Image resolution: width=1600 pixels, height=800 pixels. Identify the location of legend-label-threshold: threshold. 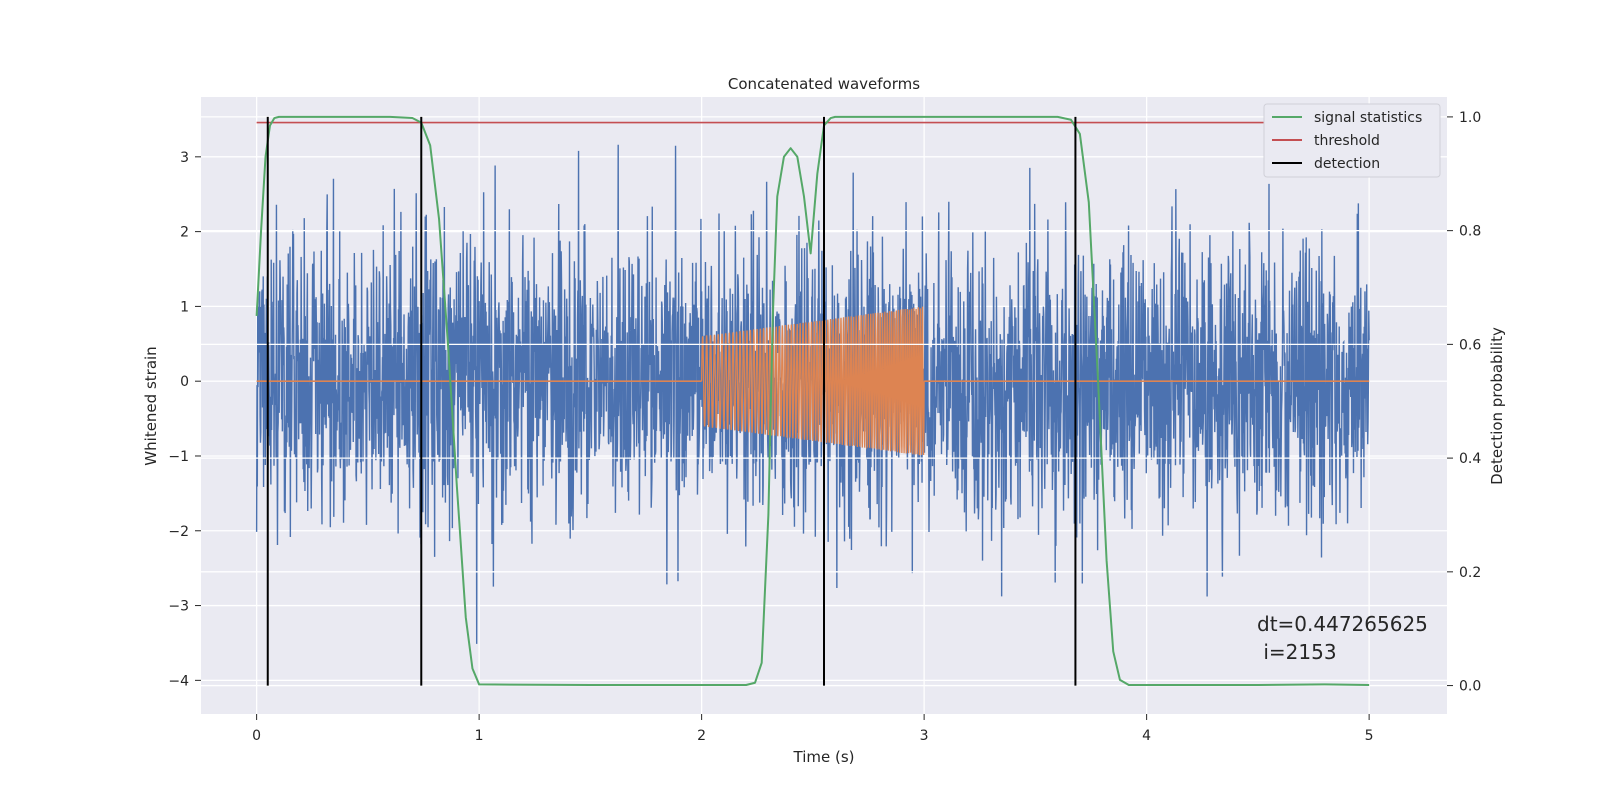
(1347, 141).